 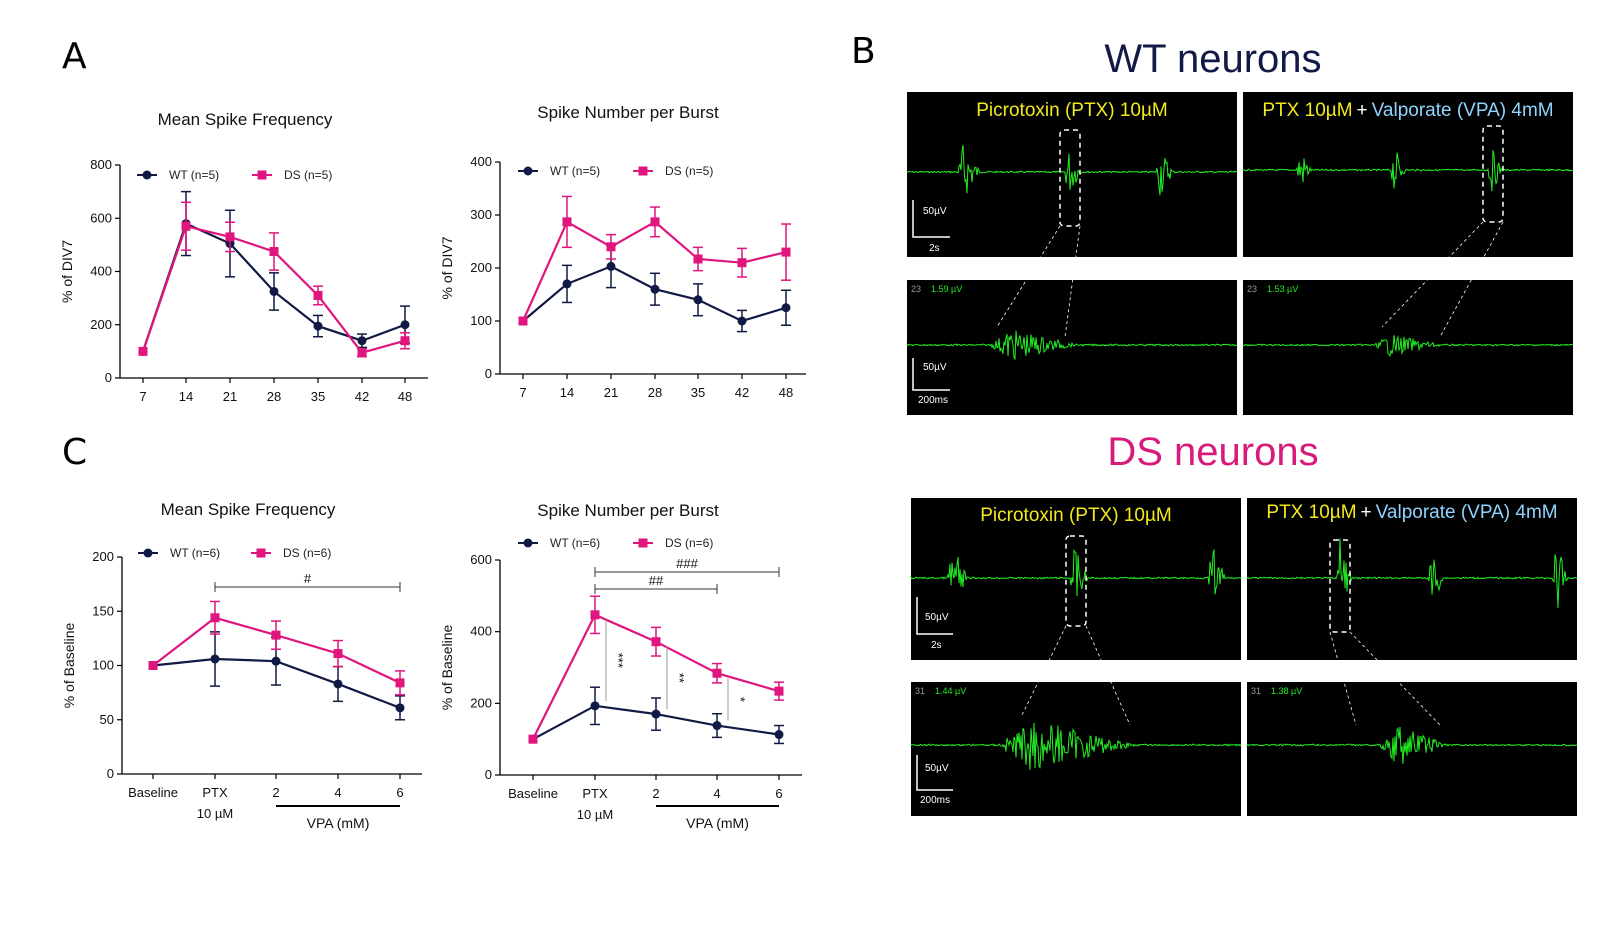 I want to click on significance-label: ###, so click(x=687, y=563).